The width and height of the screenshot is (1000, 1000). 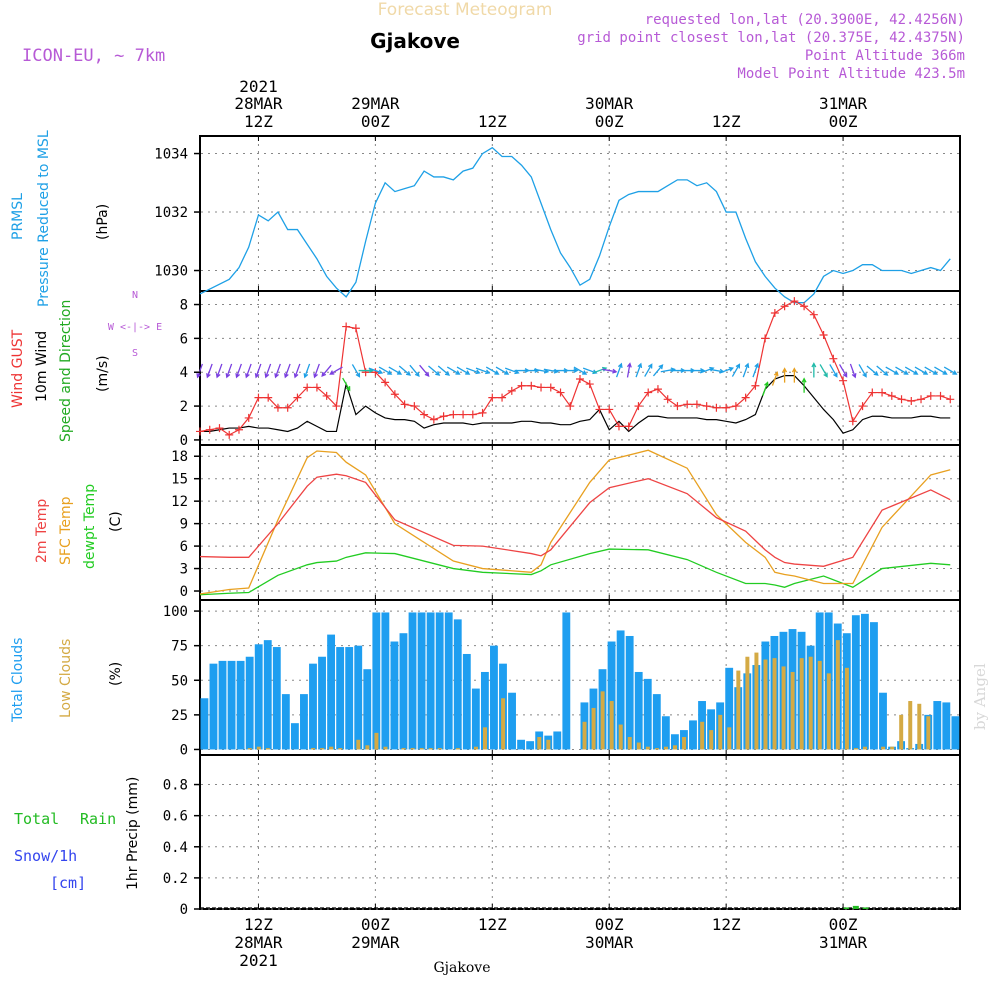 What do you see at coordinates (179, 647) in the screenshot?
I see `y-tick-label: 75` at bounding box center [179, 647].